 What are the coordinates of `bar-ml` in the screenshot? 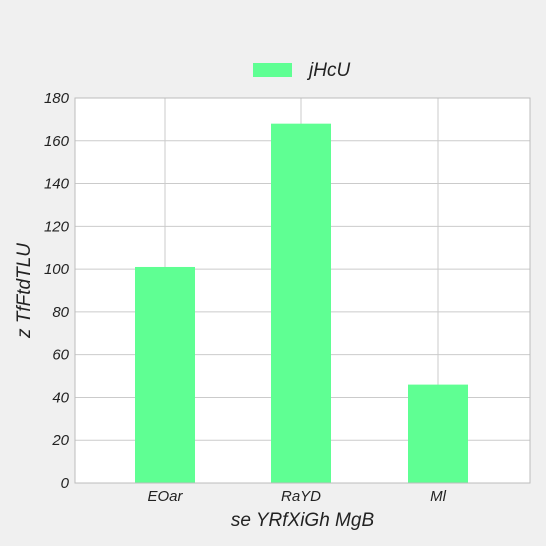 It's located at (438, 433).